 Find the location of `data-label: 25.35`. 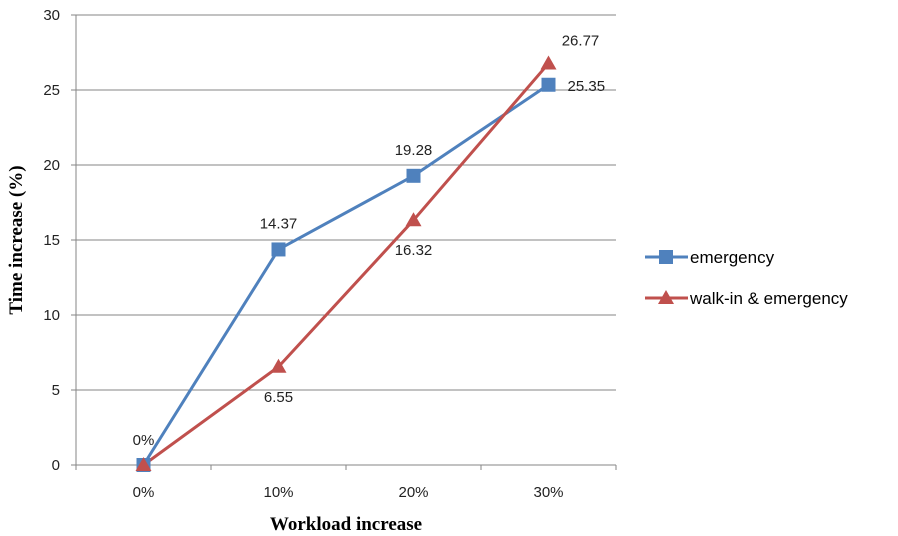

data-label: 25.35 is located at coordinates (587, 86).